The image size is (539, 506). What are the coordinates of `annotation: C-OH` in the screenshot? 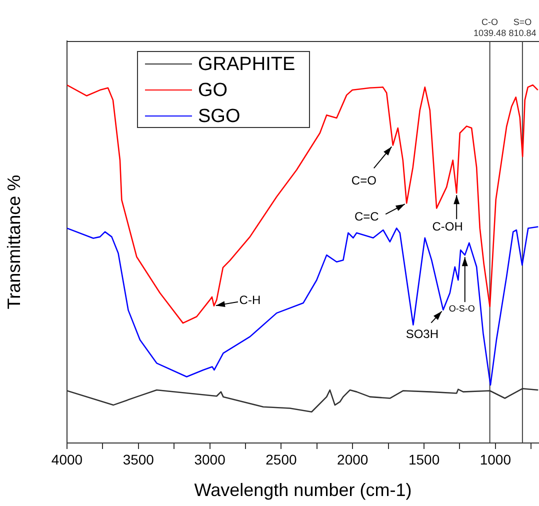 It's located at (447, 226).